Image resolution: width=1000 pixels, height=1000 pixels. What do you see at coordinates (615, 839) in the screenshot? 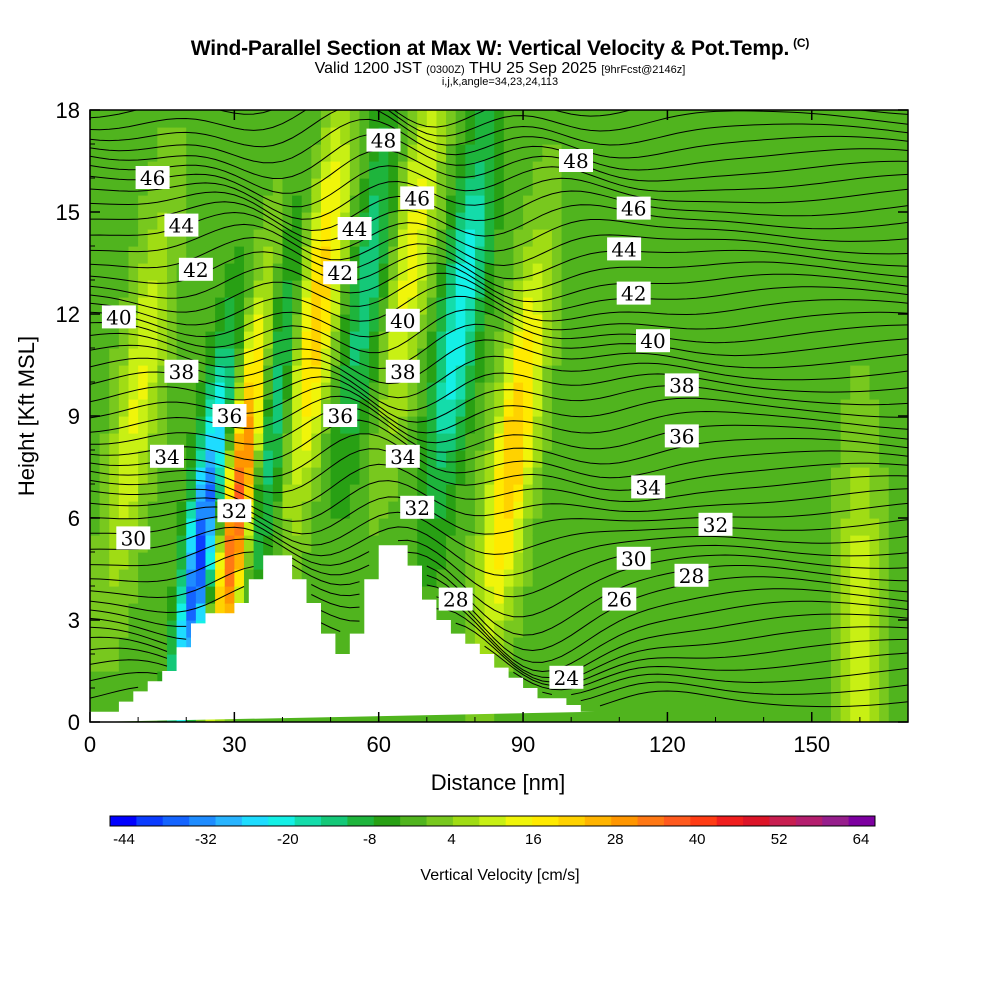
I see `colorbar-tick-label: 28` at bounding box center [615, 839].